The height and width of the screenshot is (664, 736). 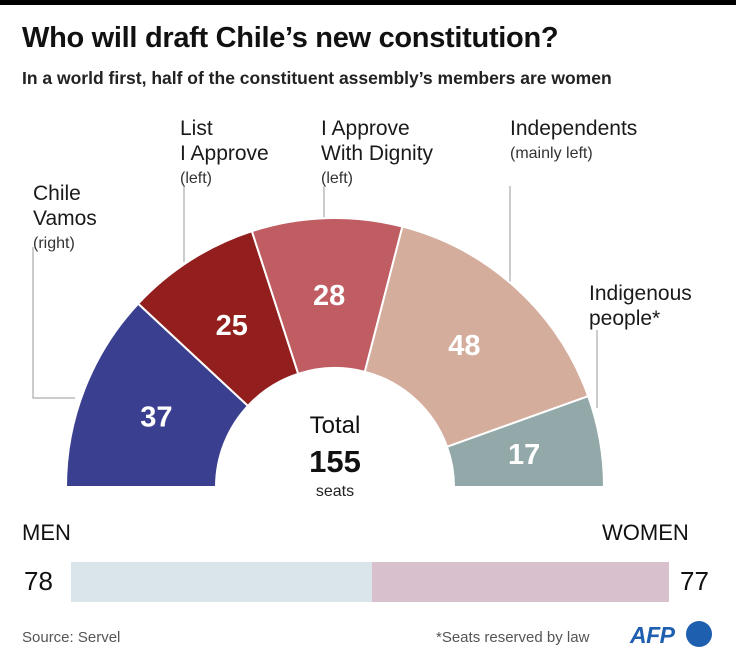 What do you see at coordinates (573, 128) in the screenshot?
I see `party-name-4-line-1: Independents` at bounding box center [573, 128].